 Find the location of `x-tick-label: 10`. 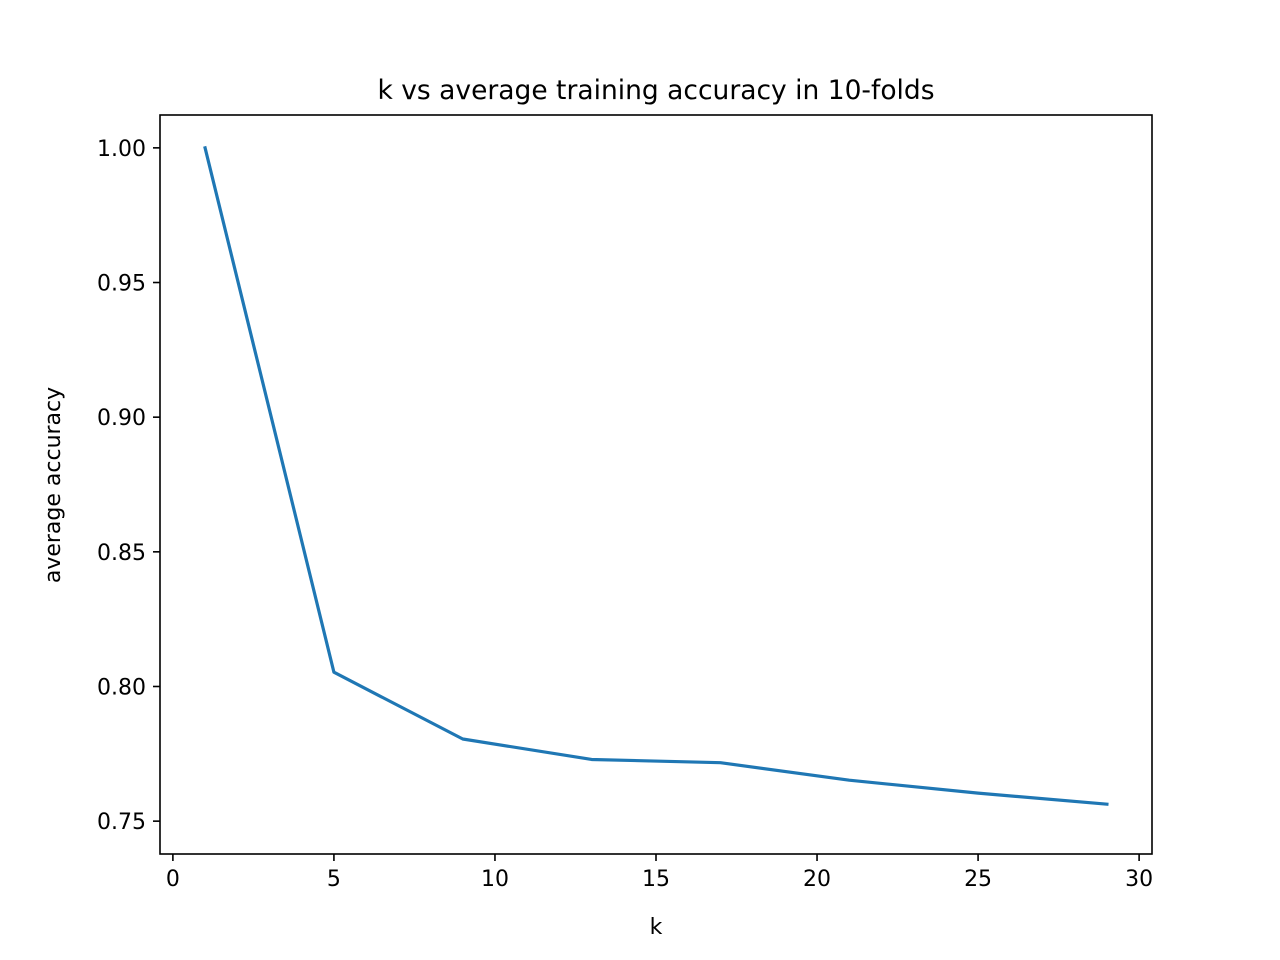

x-tick-label: 10 is located at coordinates (495, 879).